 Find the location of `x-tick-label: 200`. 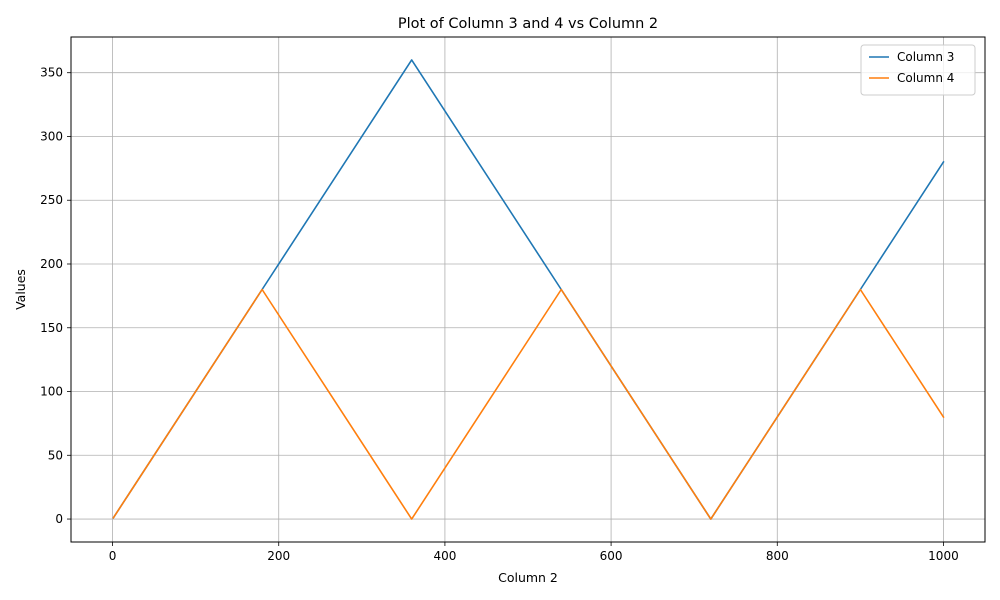

x-tick-label: 200 is located at coordinates (278, 556).